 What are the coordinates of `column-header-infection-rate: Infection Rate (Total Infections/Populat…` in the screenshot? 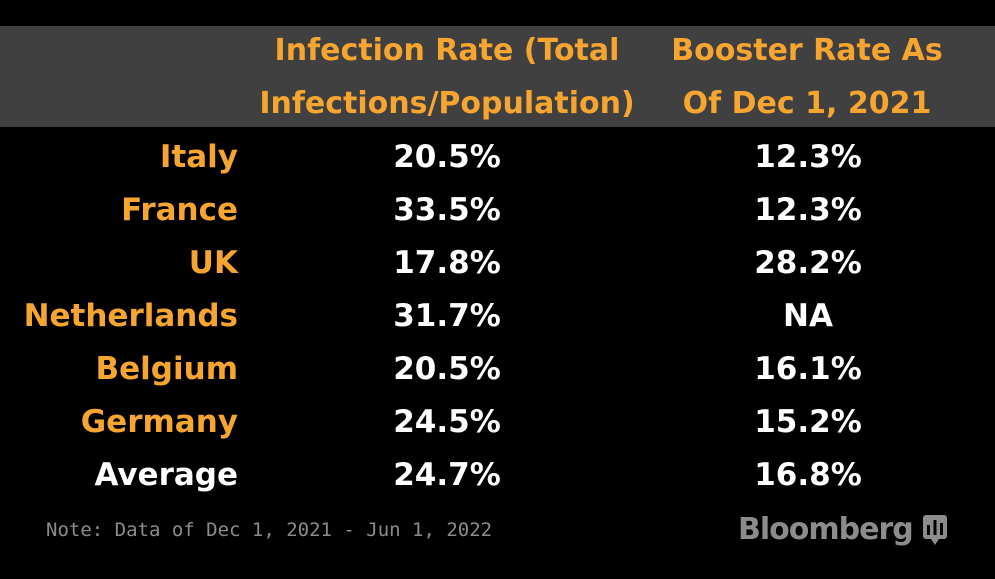 It's located at (447, 76).